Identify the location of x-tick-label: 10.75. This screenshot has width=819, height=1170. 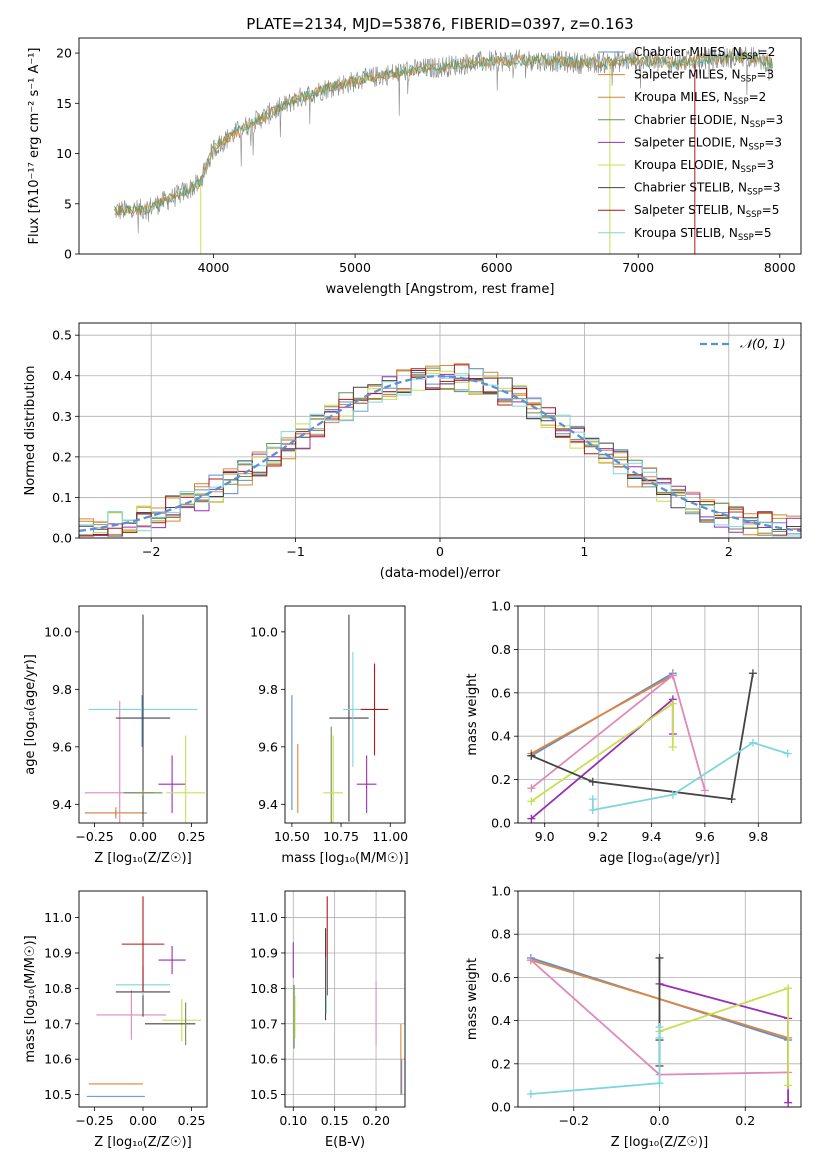
(341, 836).